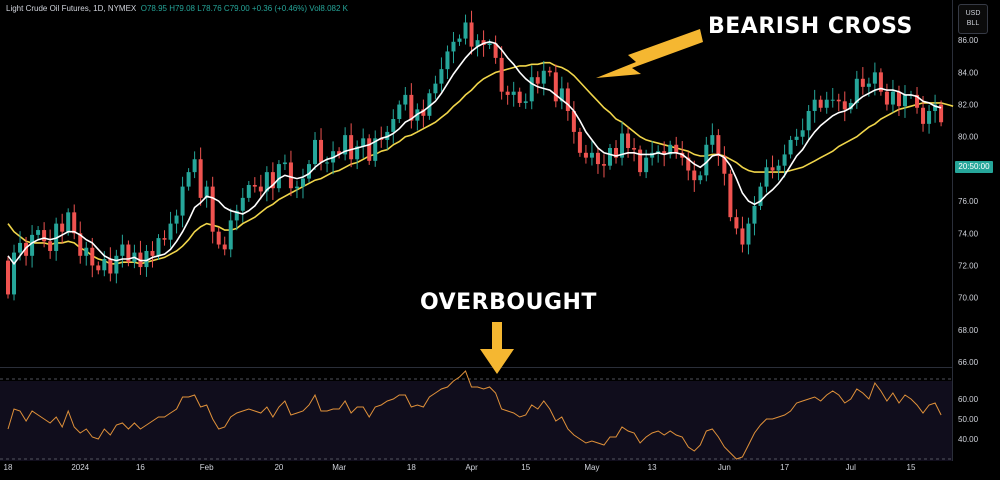  Describe the element at coordinates (968, 201) in the screenshot. I see `price-tick-label: 76.00` at that location.